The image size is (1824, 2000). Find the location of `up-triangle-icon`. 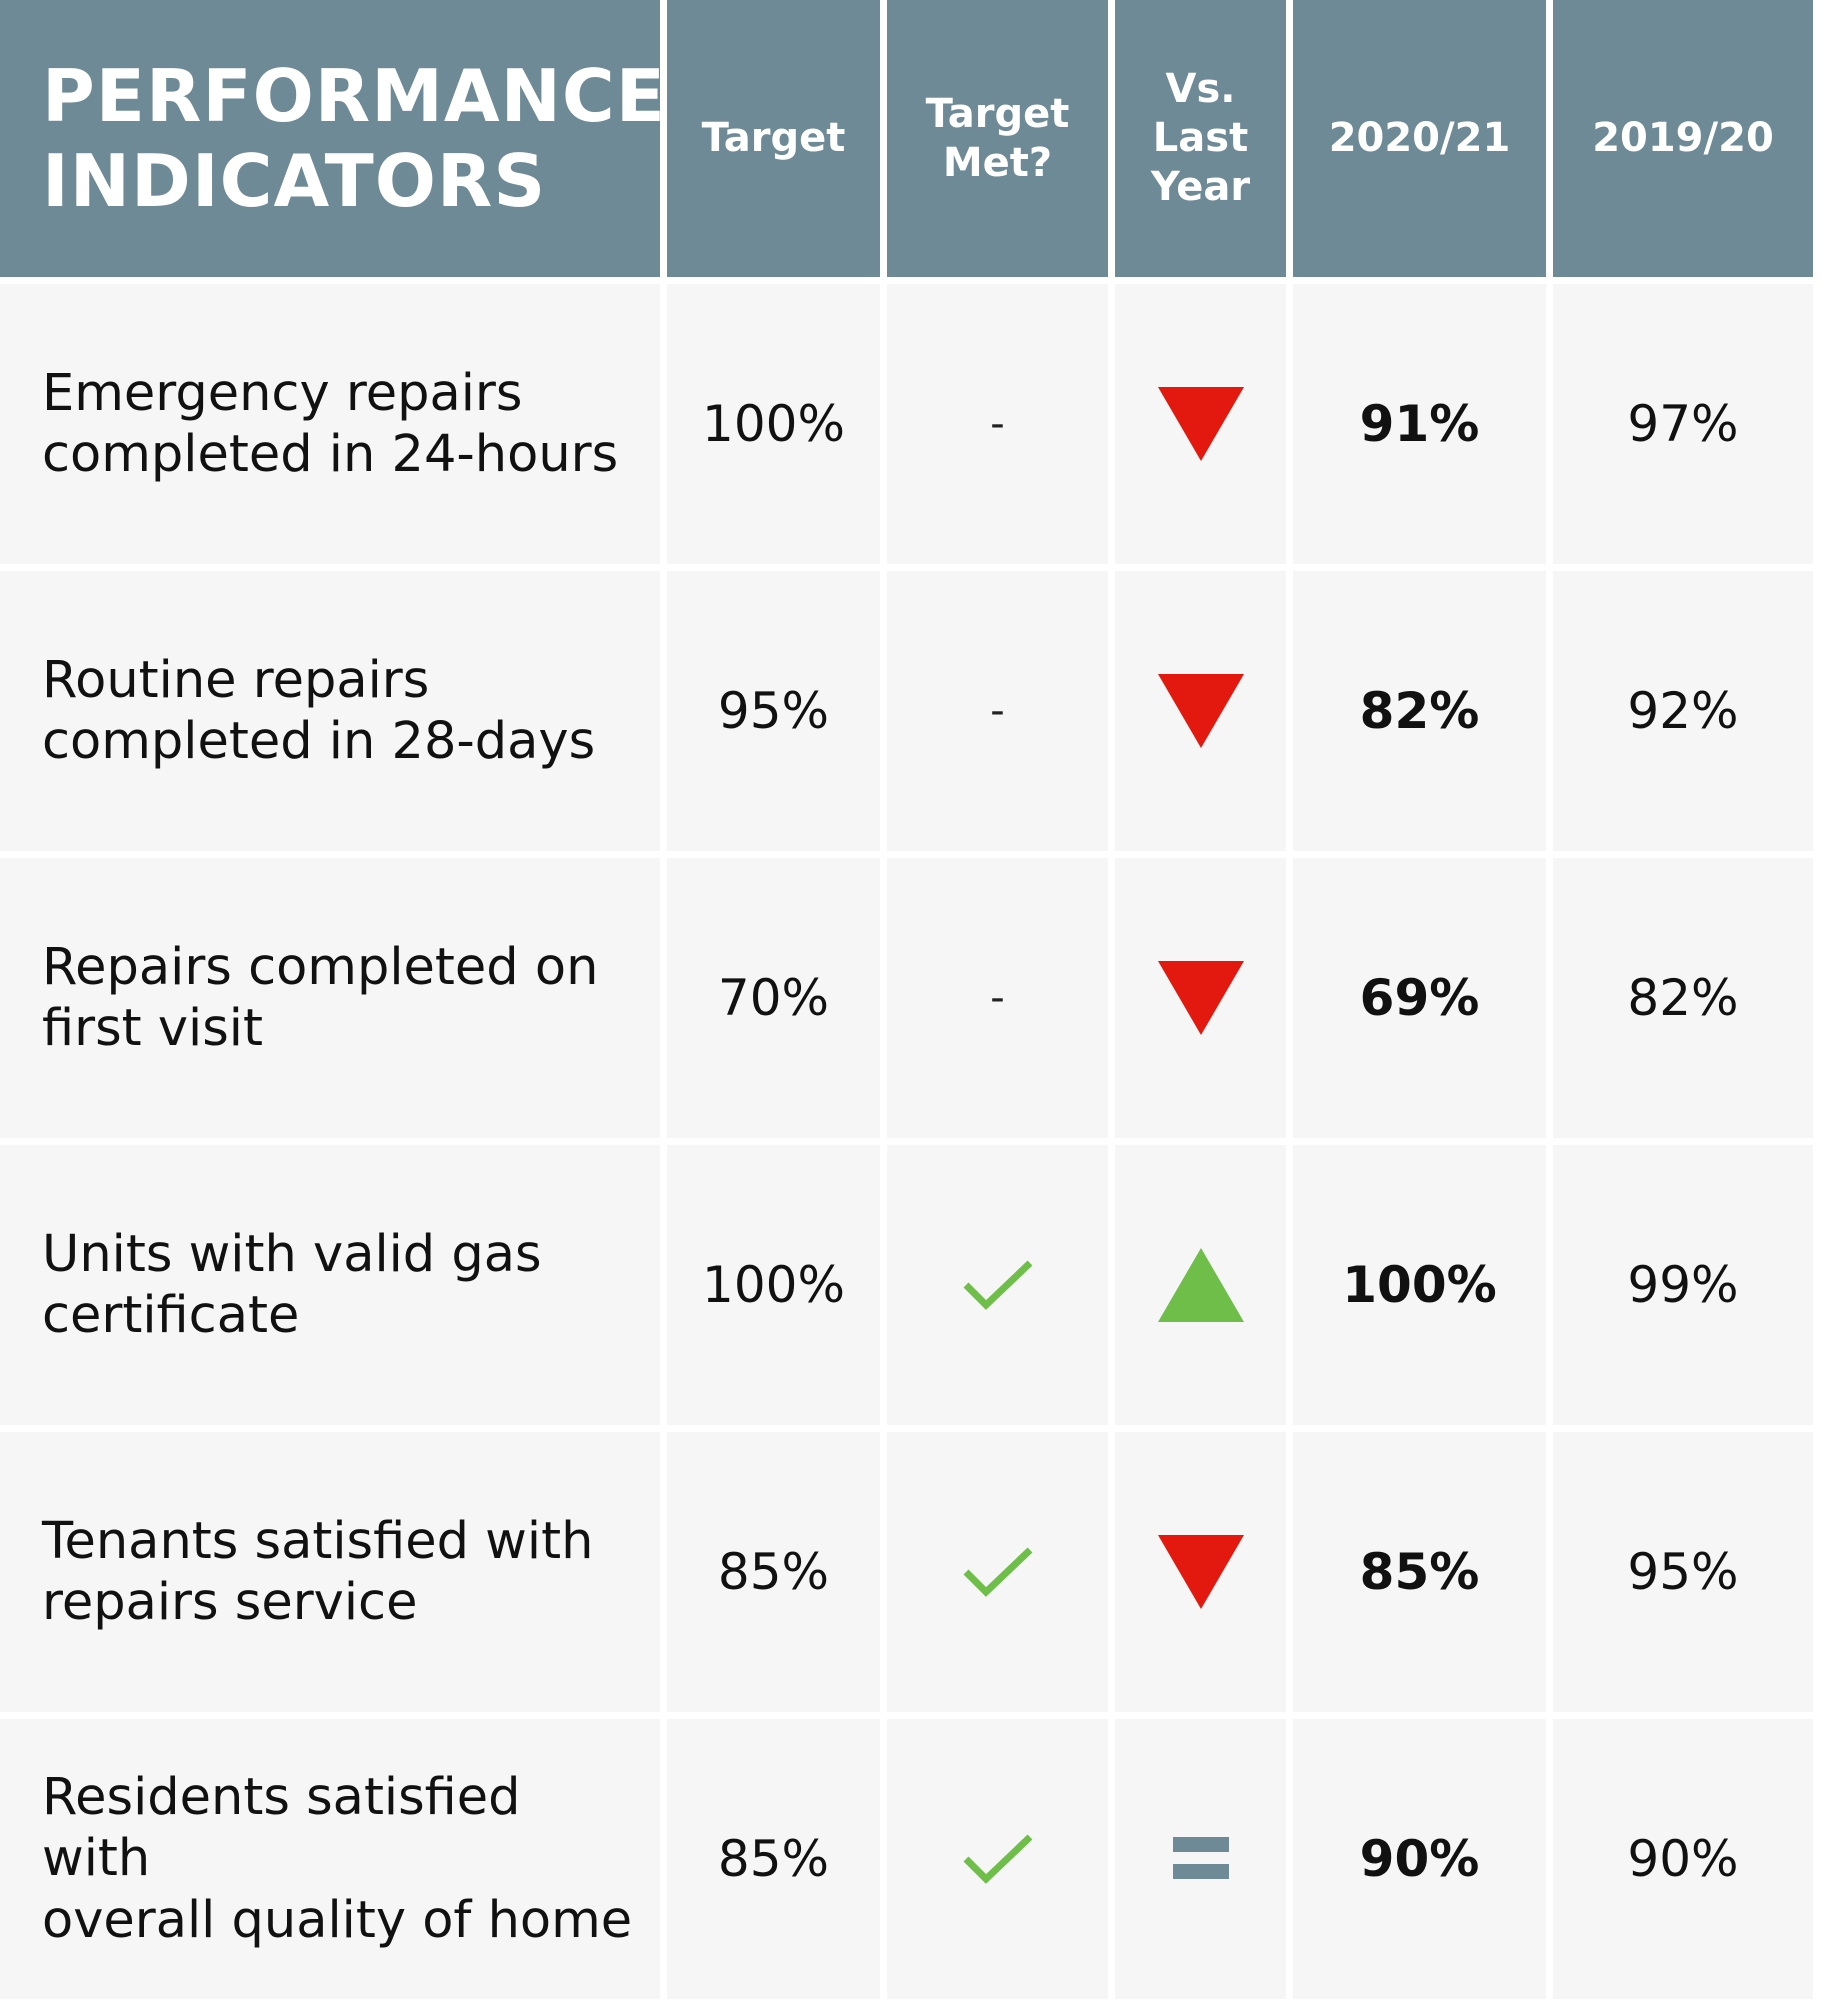

up-triangle-icon is located at coordinates (1200, 1285).